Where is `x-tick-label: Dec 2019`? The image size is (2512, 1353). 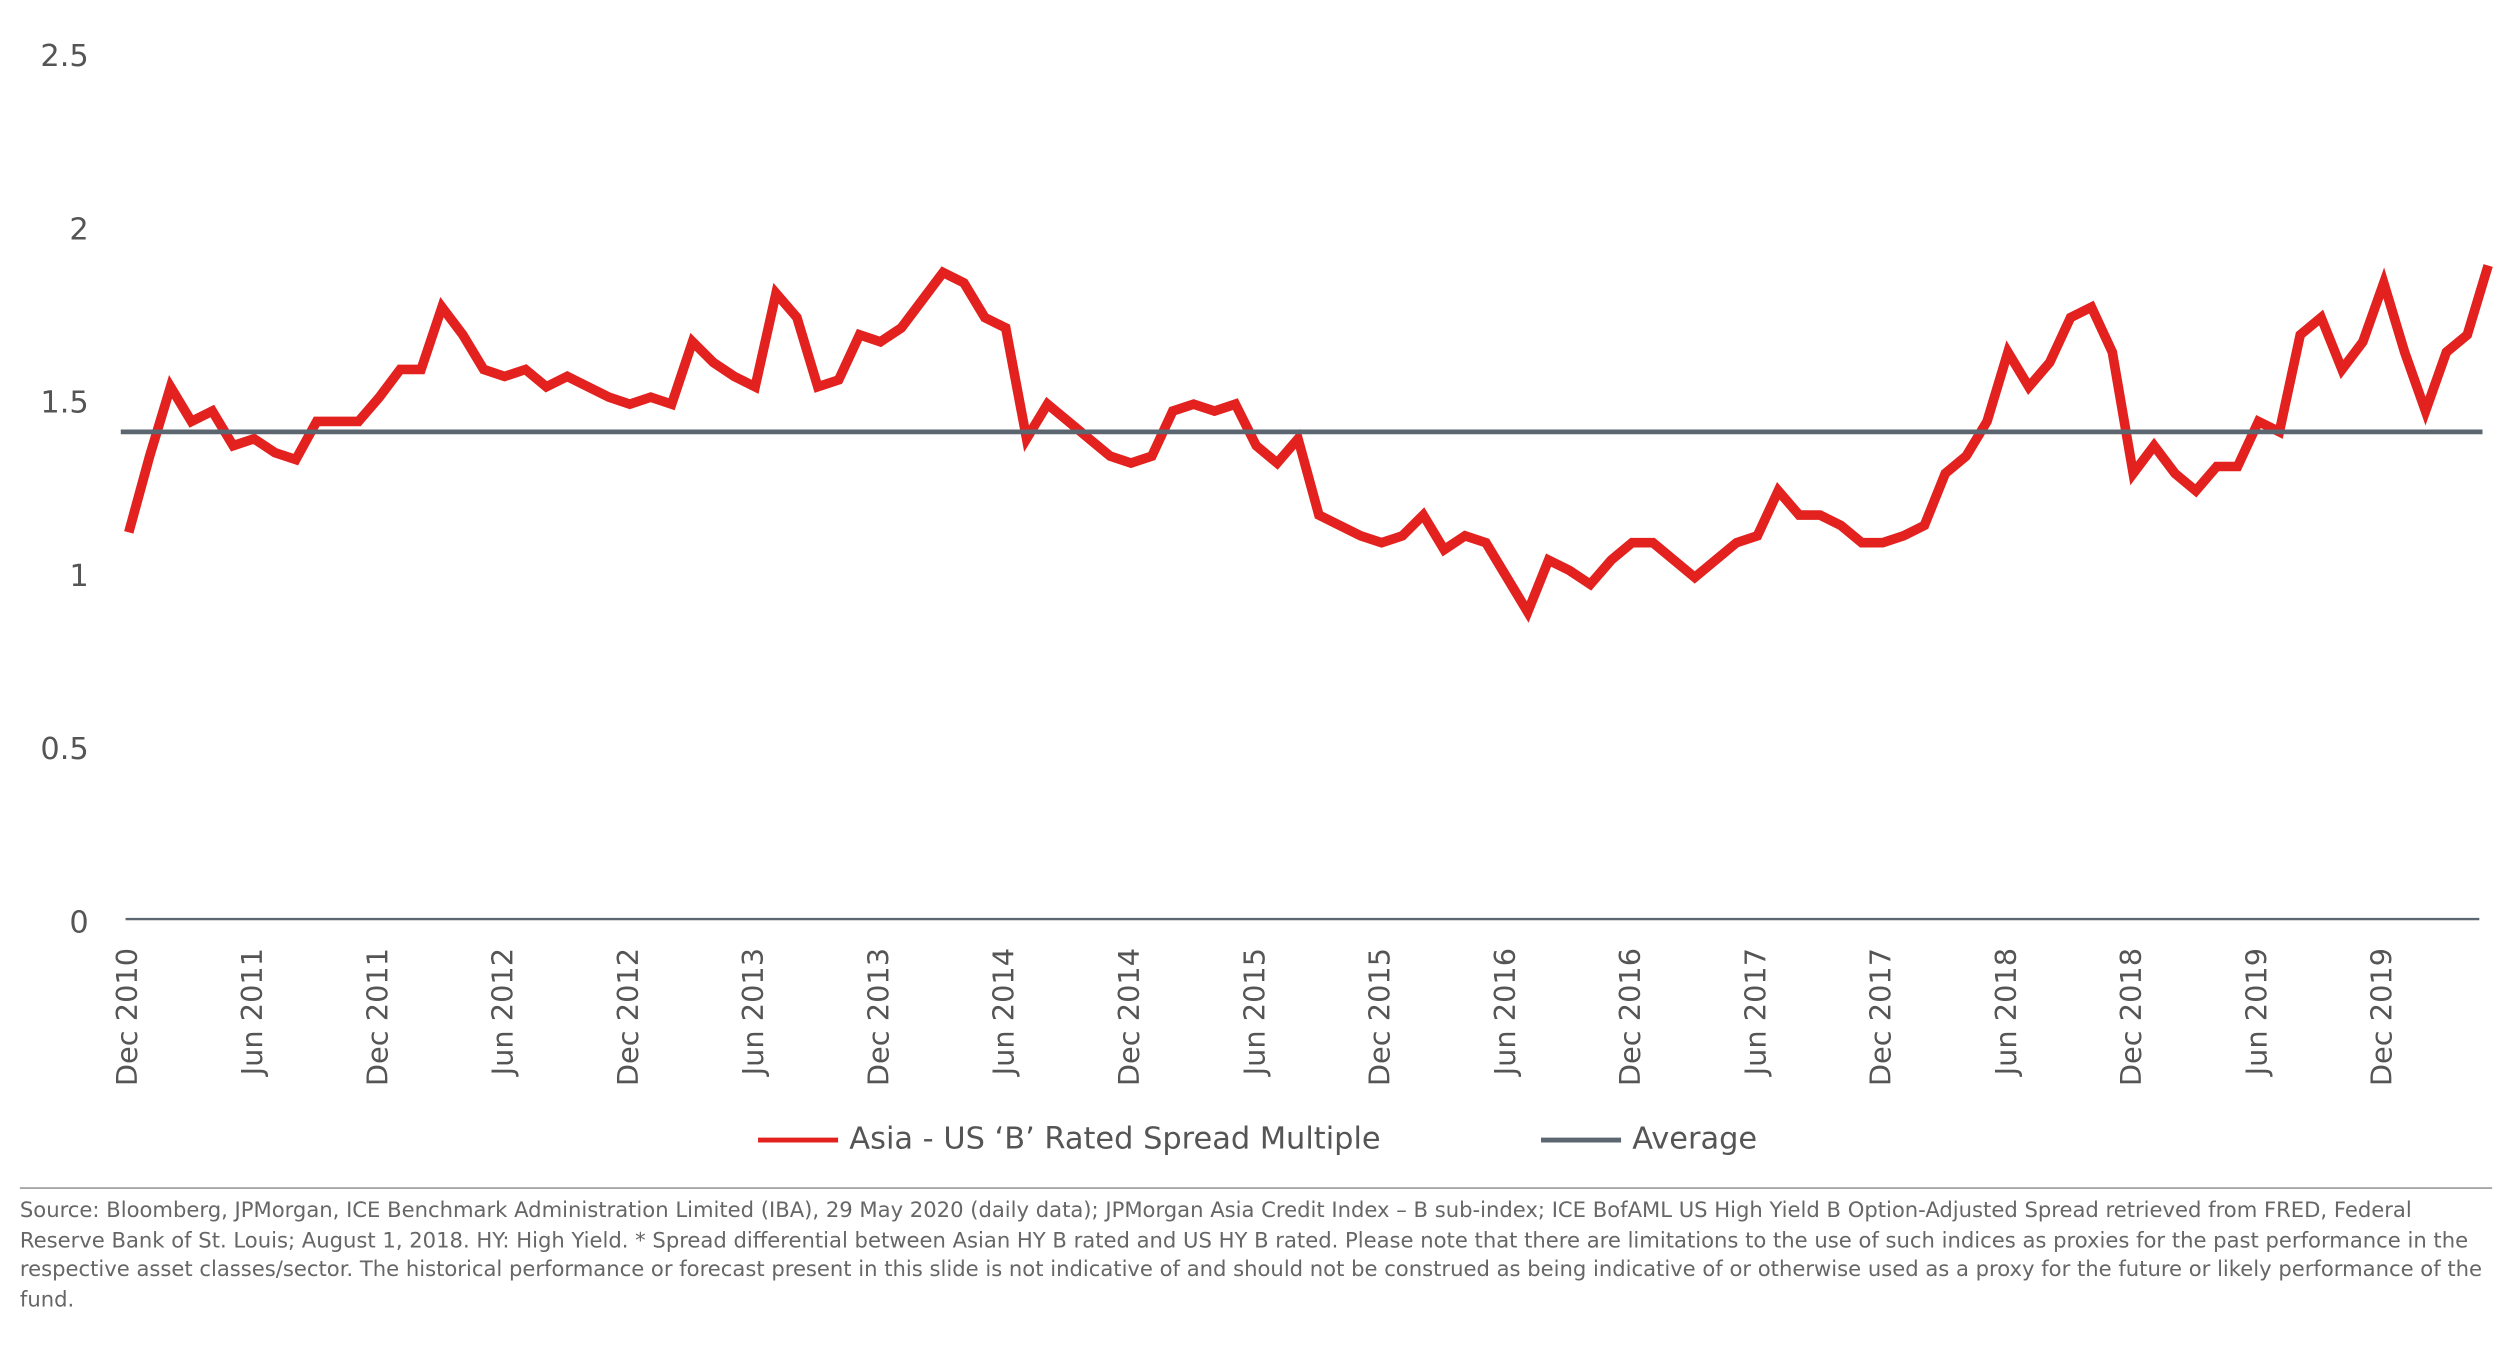
x-tick-label: Dec 2019 is located at coordinates (2382, 1017).